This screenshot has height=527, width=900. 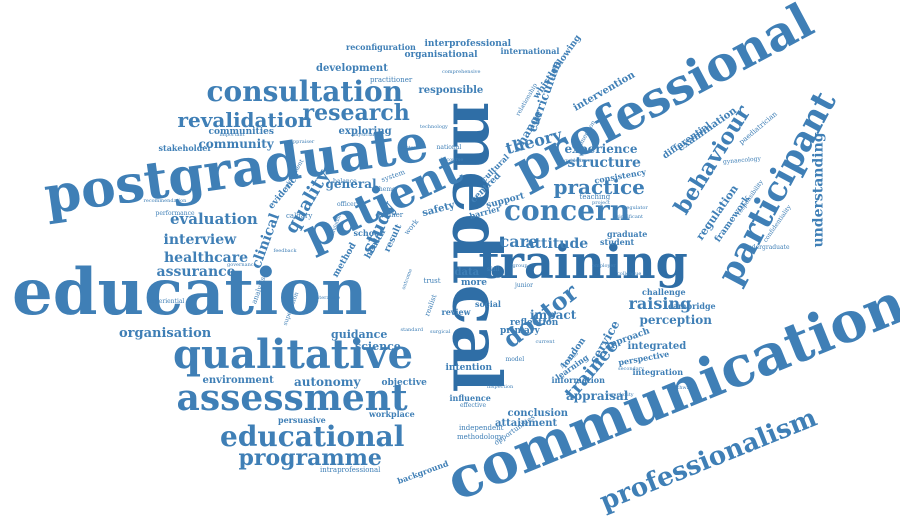 What do you see at coordinates (604, 163) in the screenshot?
I see `cloud-word: structure` at bounding box center [604, 163].